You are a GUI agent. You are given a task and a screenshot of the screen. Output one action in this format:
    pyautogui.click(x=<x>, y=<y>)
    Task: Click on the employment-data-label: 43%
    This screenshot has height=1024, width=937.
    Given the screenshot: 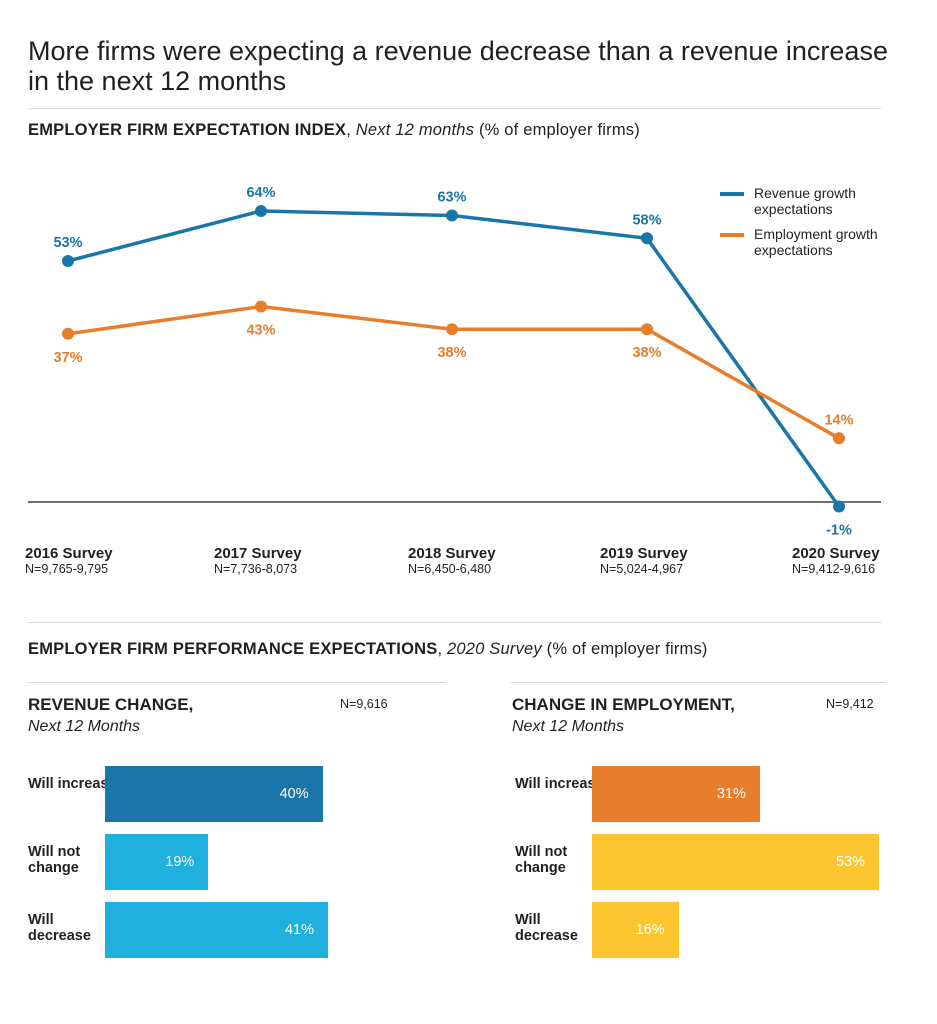 What is the action you would take?
    pyautogui.click(x=260, y=331)
    